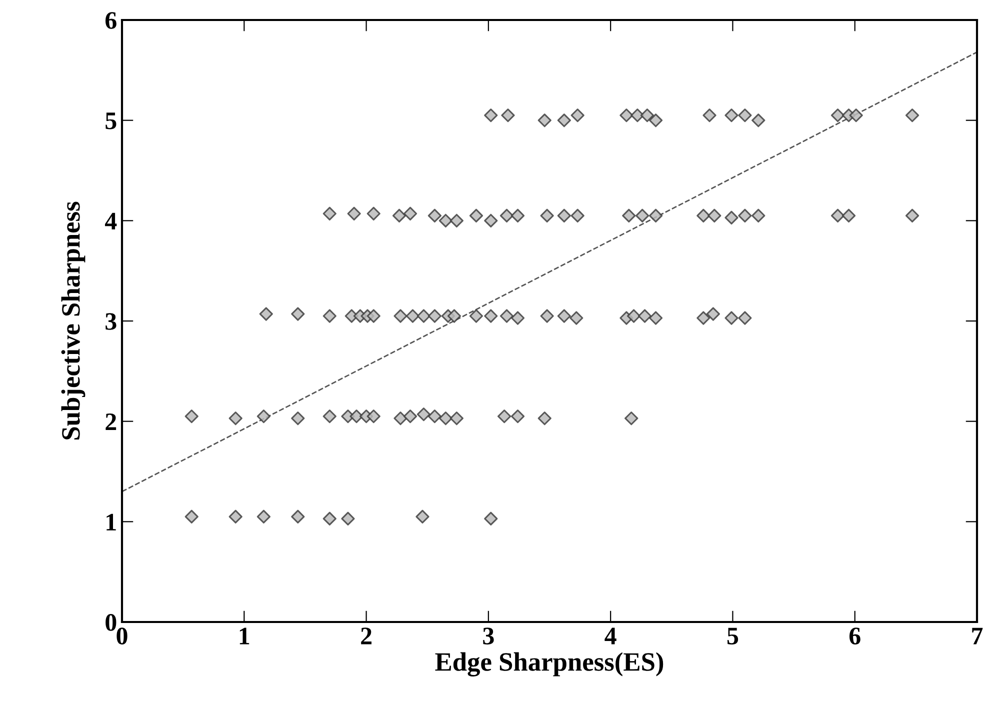 This screenshot has width=990, height=704. What do you see at coordinates (366, 636) in the screenshot?
I see `x-tick-label: 2` at bounding box center [366, 636].